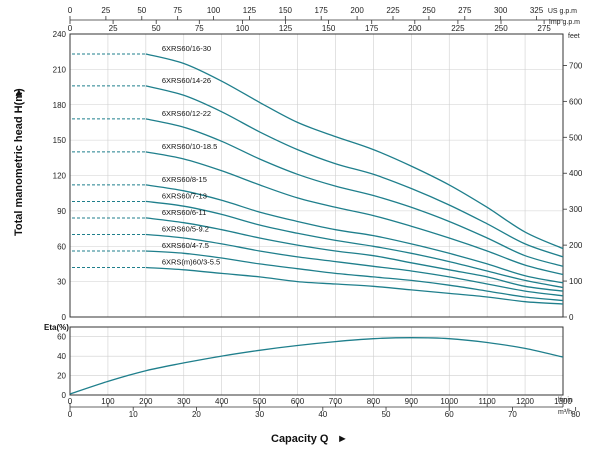  Describe the element at coordinates (300, 439) in the screenshot. I see `capacity-axis-title: Capacity Q` at that location.